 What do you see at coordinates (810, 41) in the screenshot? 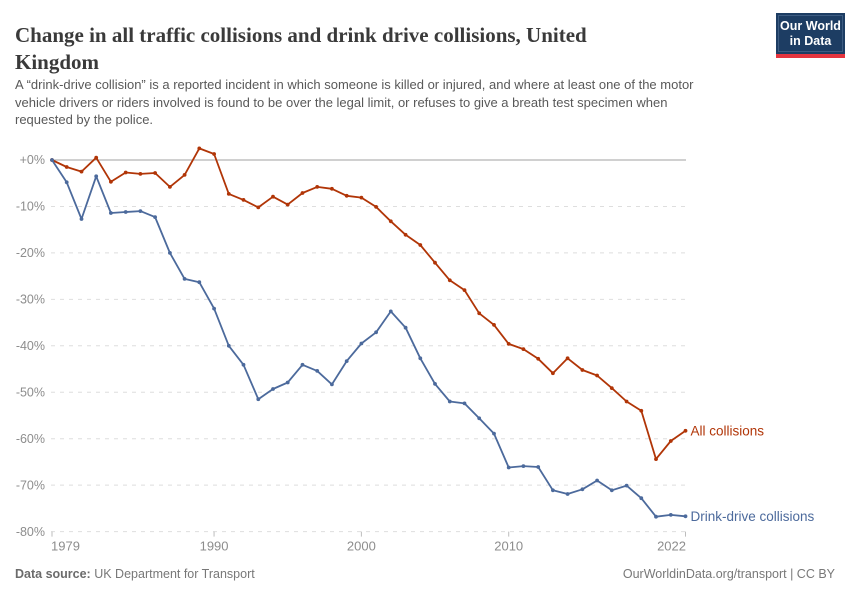
I see `logo-line-2: in Data` at bounding box center [810, 41].